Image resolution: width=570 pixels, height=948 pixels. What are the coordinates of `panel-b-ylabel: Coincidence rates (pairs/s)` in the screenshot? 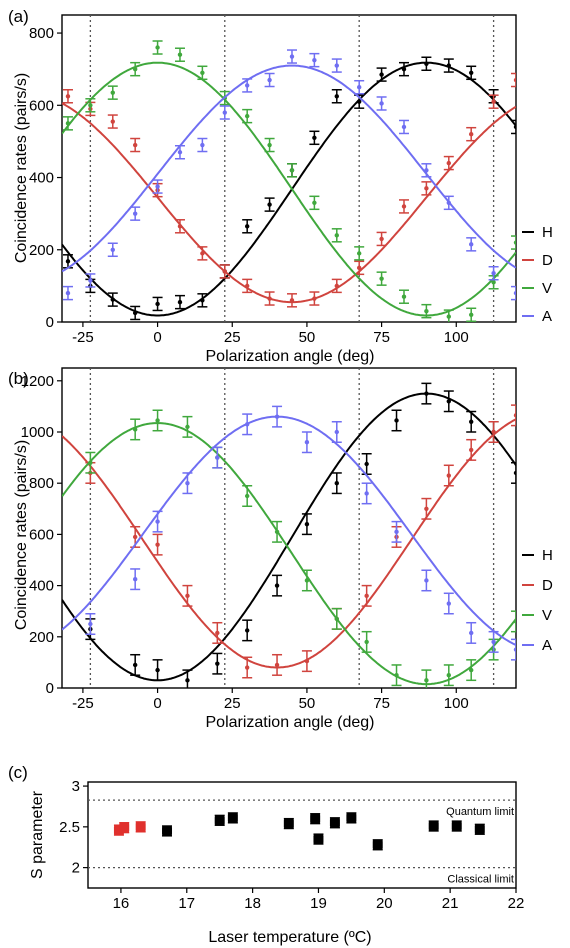 It's located at (21, 535).